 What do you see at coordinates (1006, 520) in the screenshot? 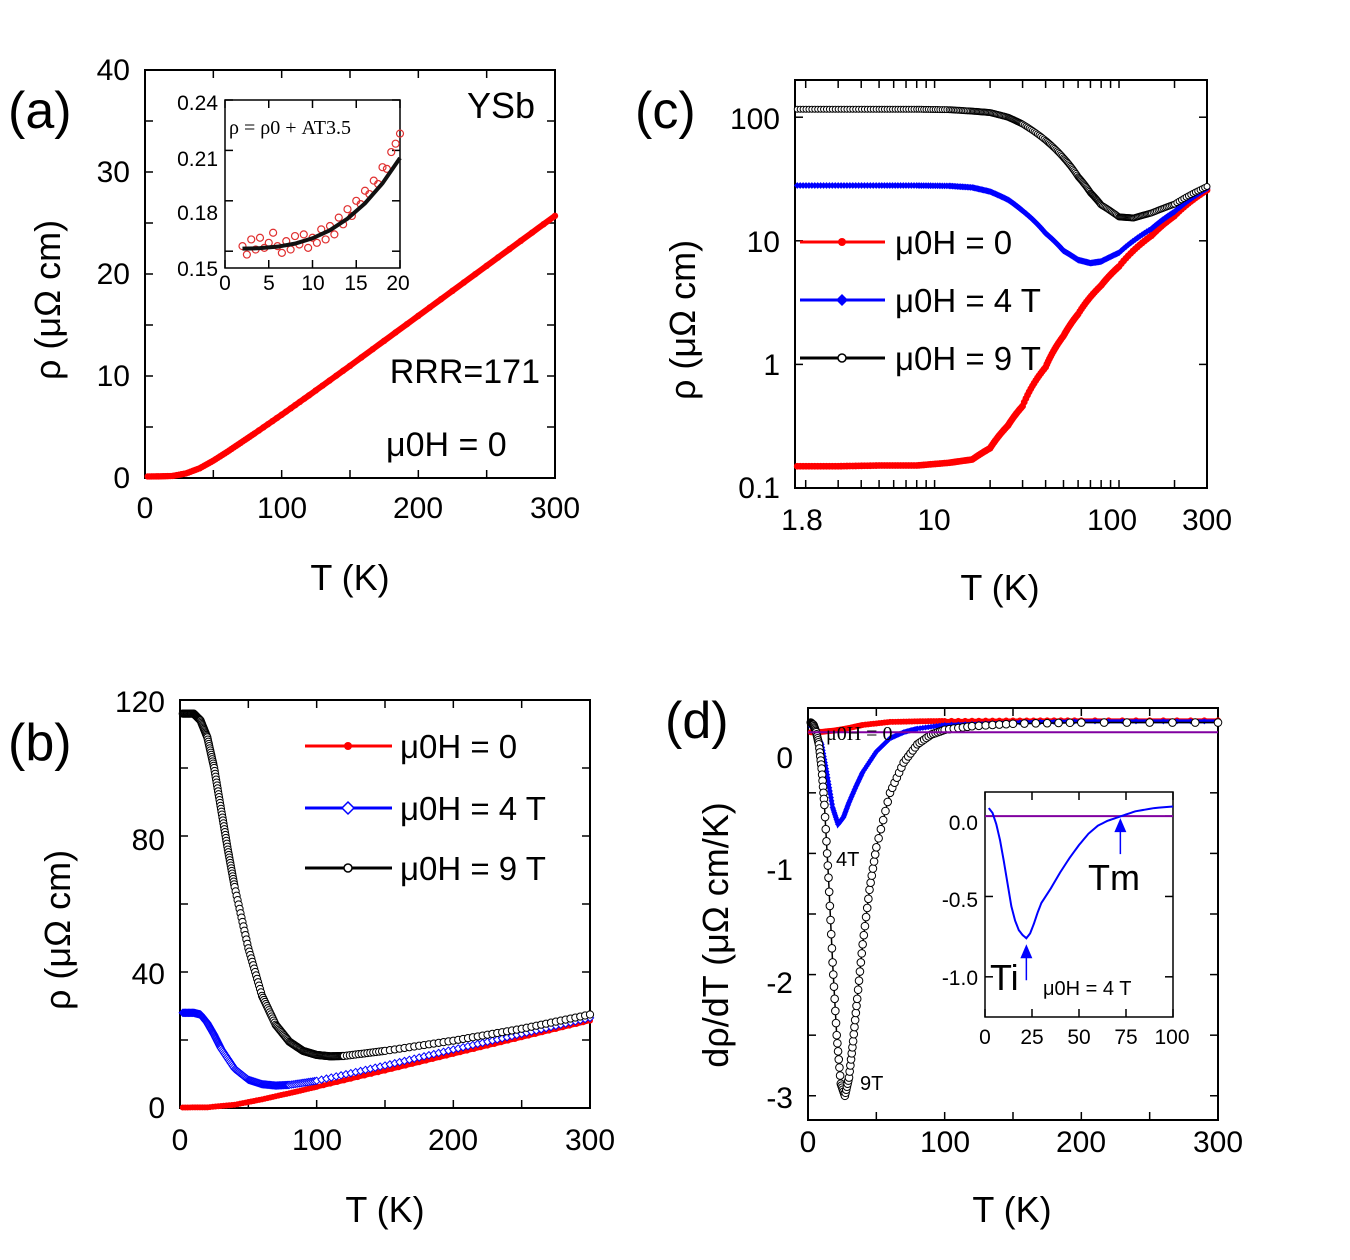
I see `panel-c-x-ticks: 1.8 10 100 300` at bounding box center [1006, 520].